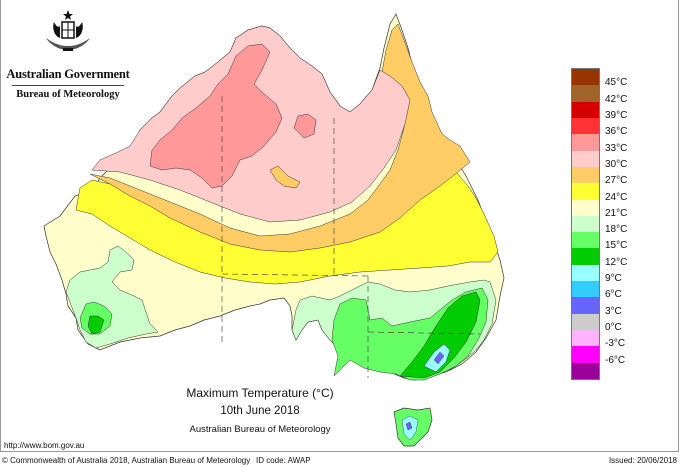 The width and height of the screenshot is (680, 467). I want to click on temperature-legend, so click(585, 224).